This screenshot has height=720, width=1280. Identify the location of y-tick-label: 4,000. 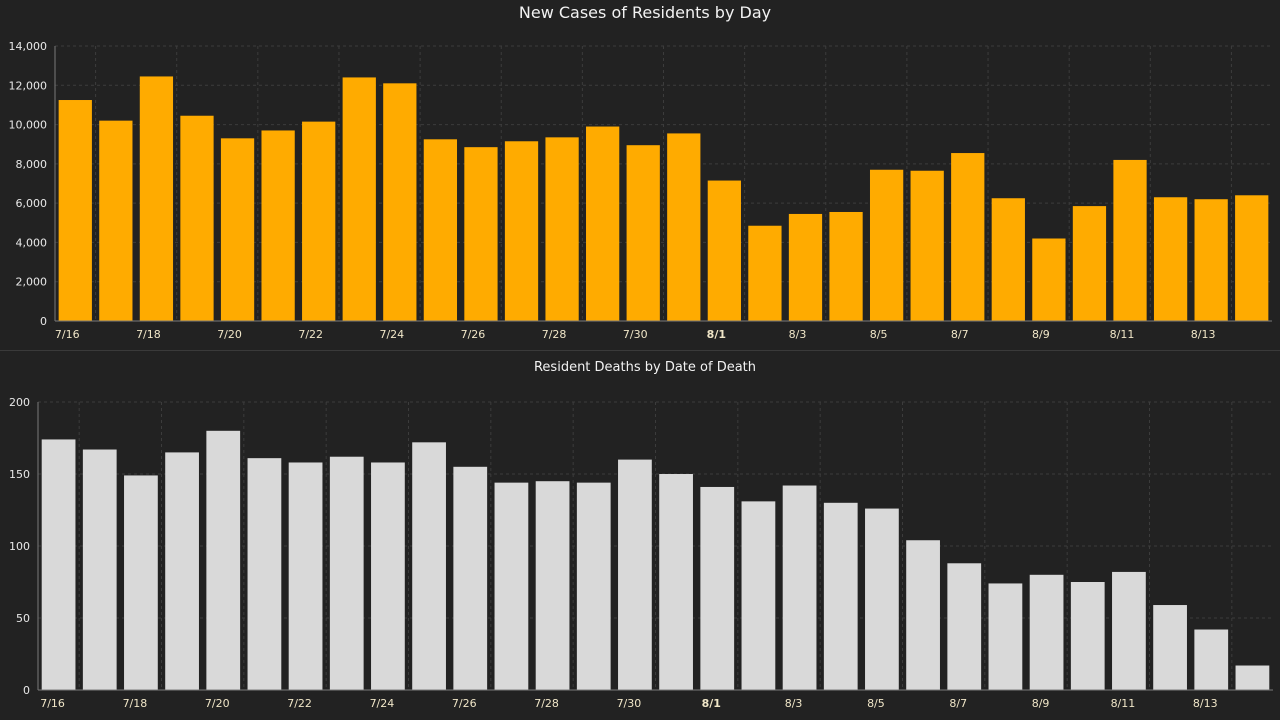
(32, 242).